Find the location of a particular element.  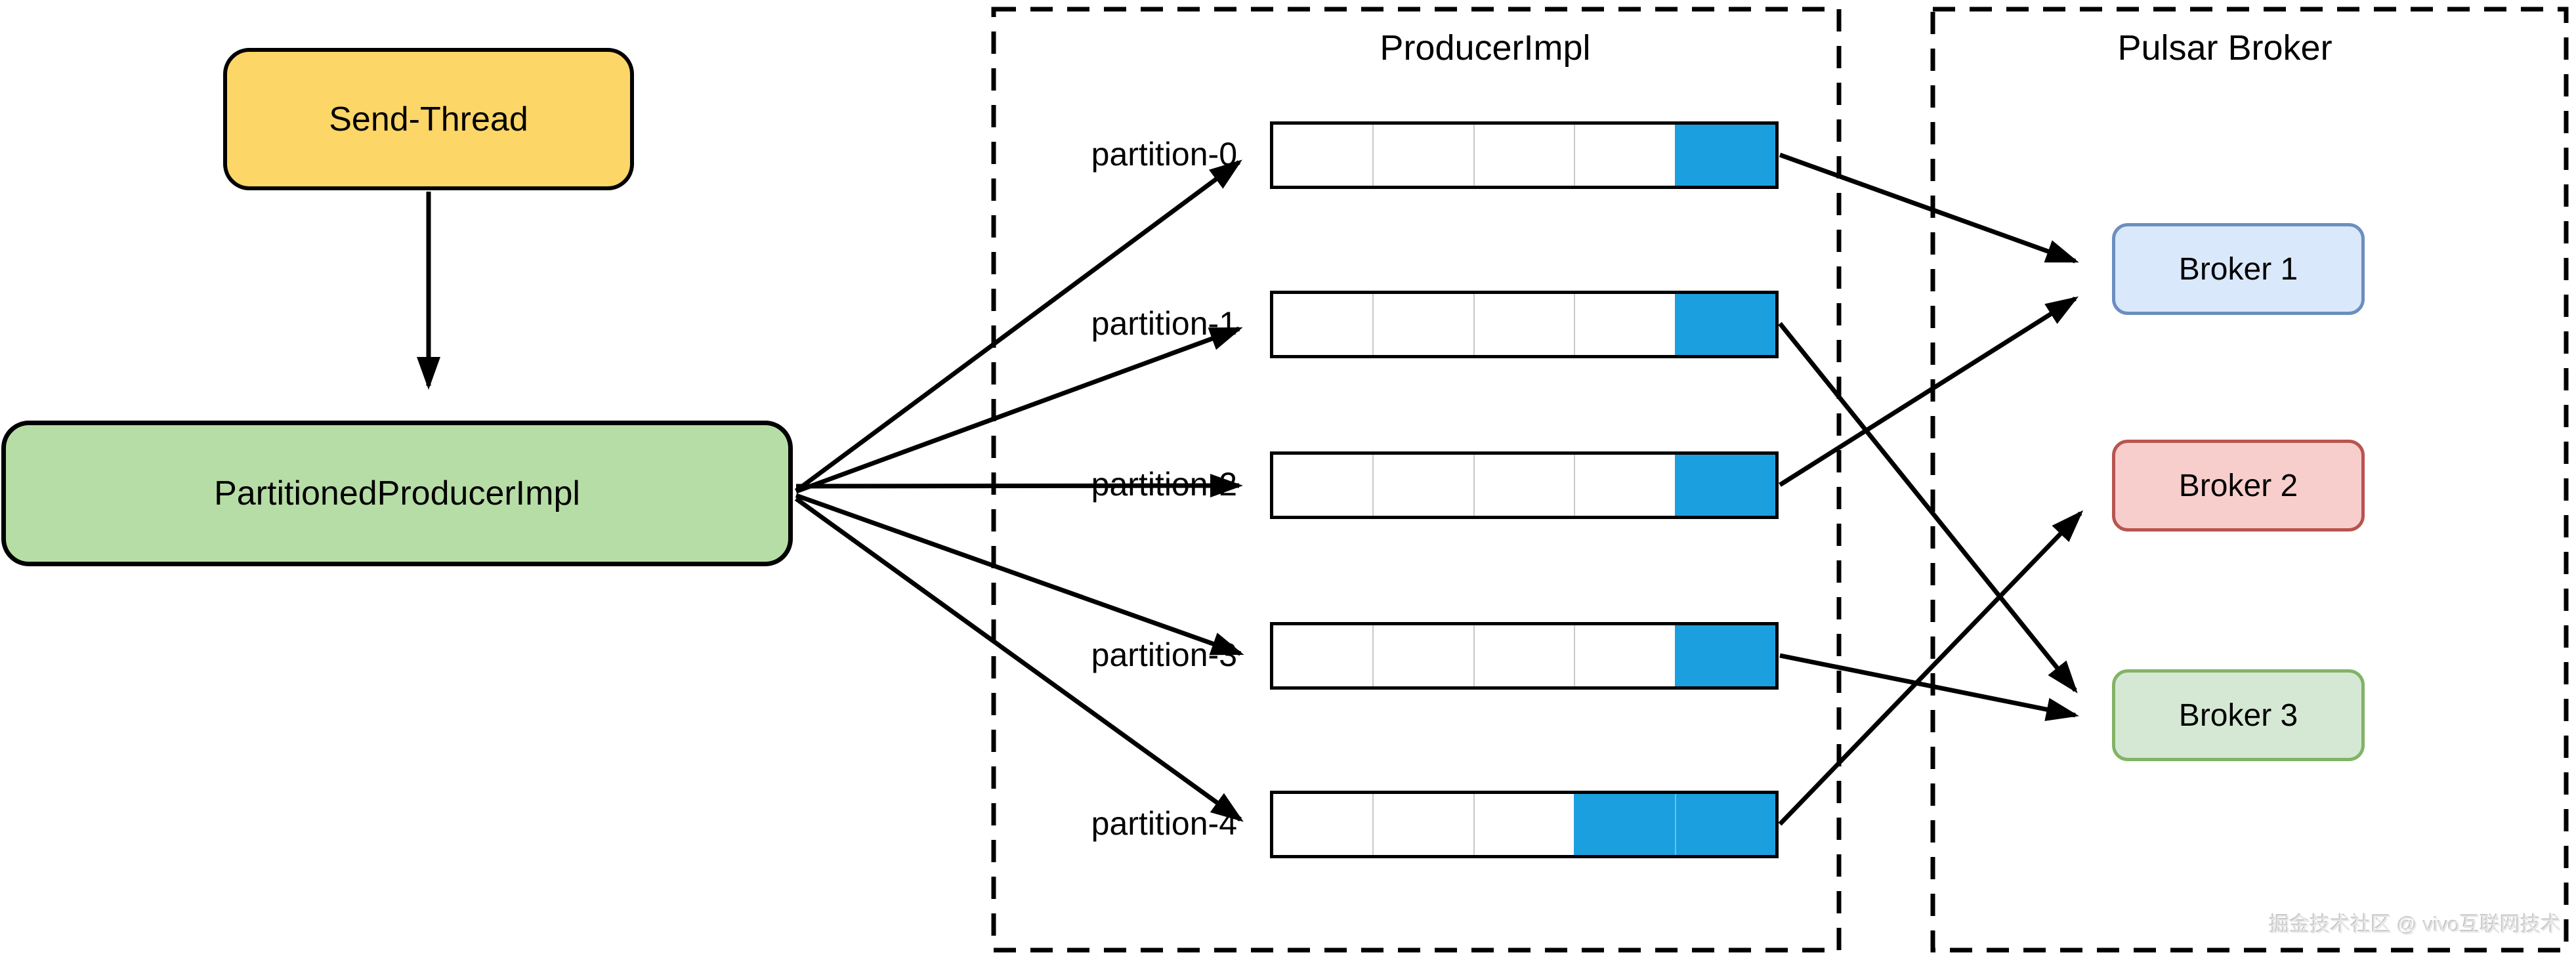

send-thread-label: Send-Thread is located at coordinates (428, 119).